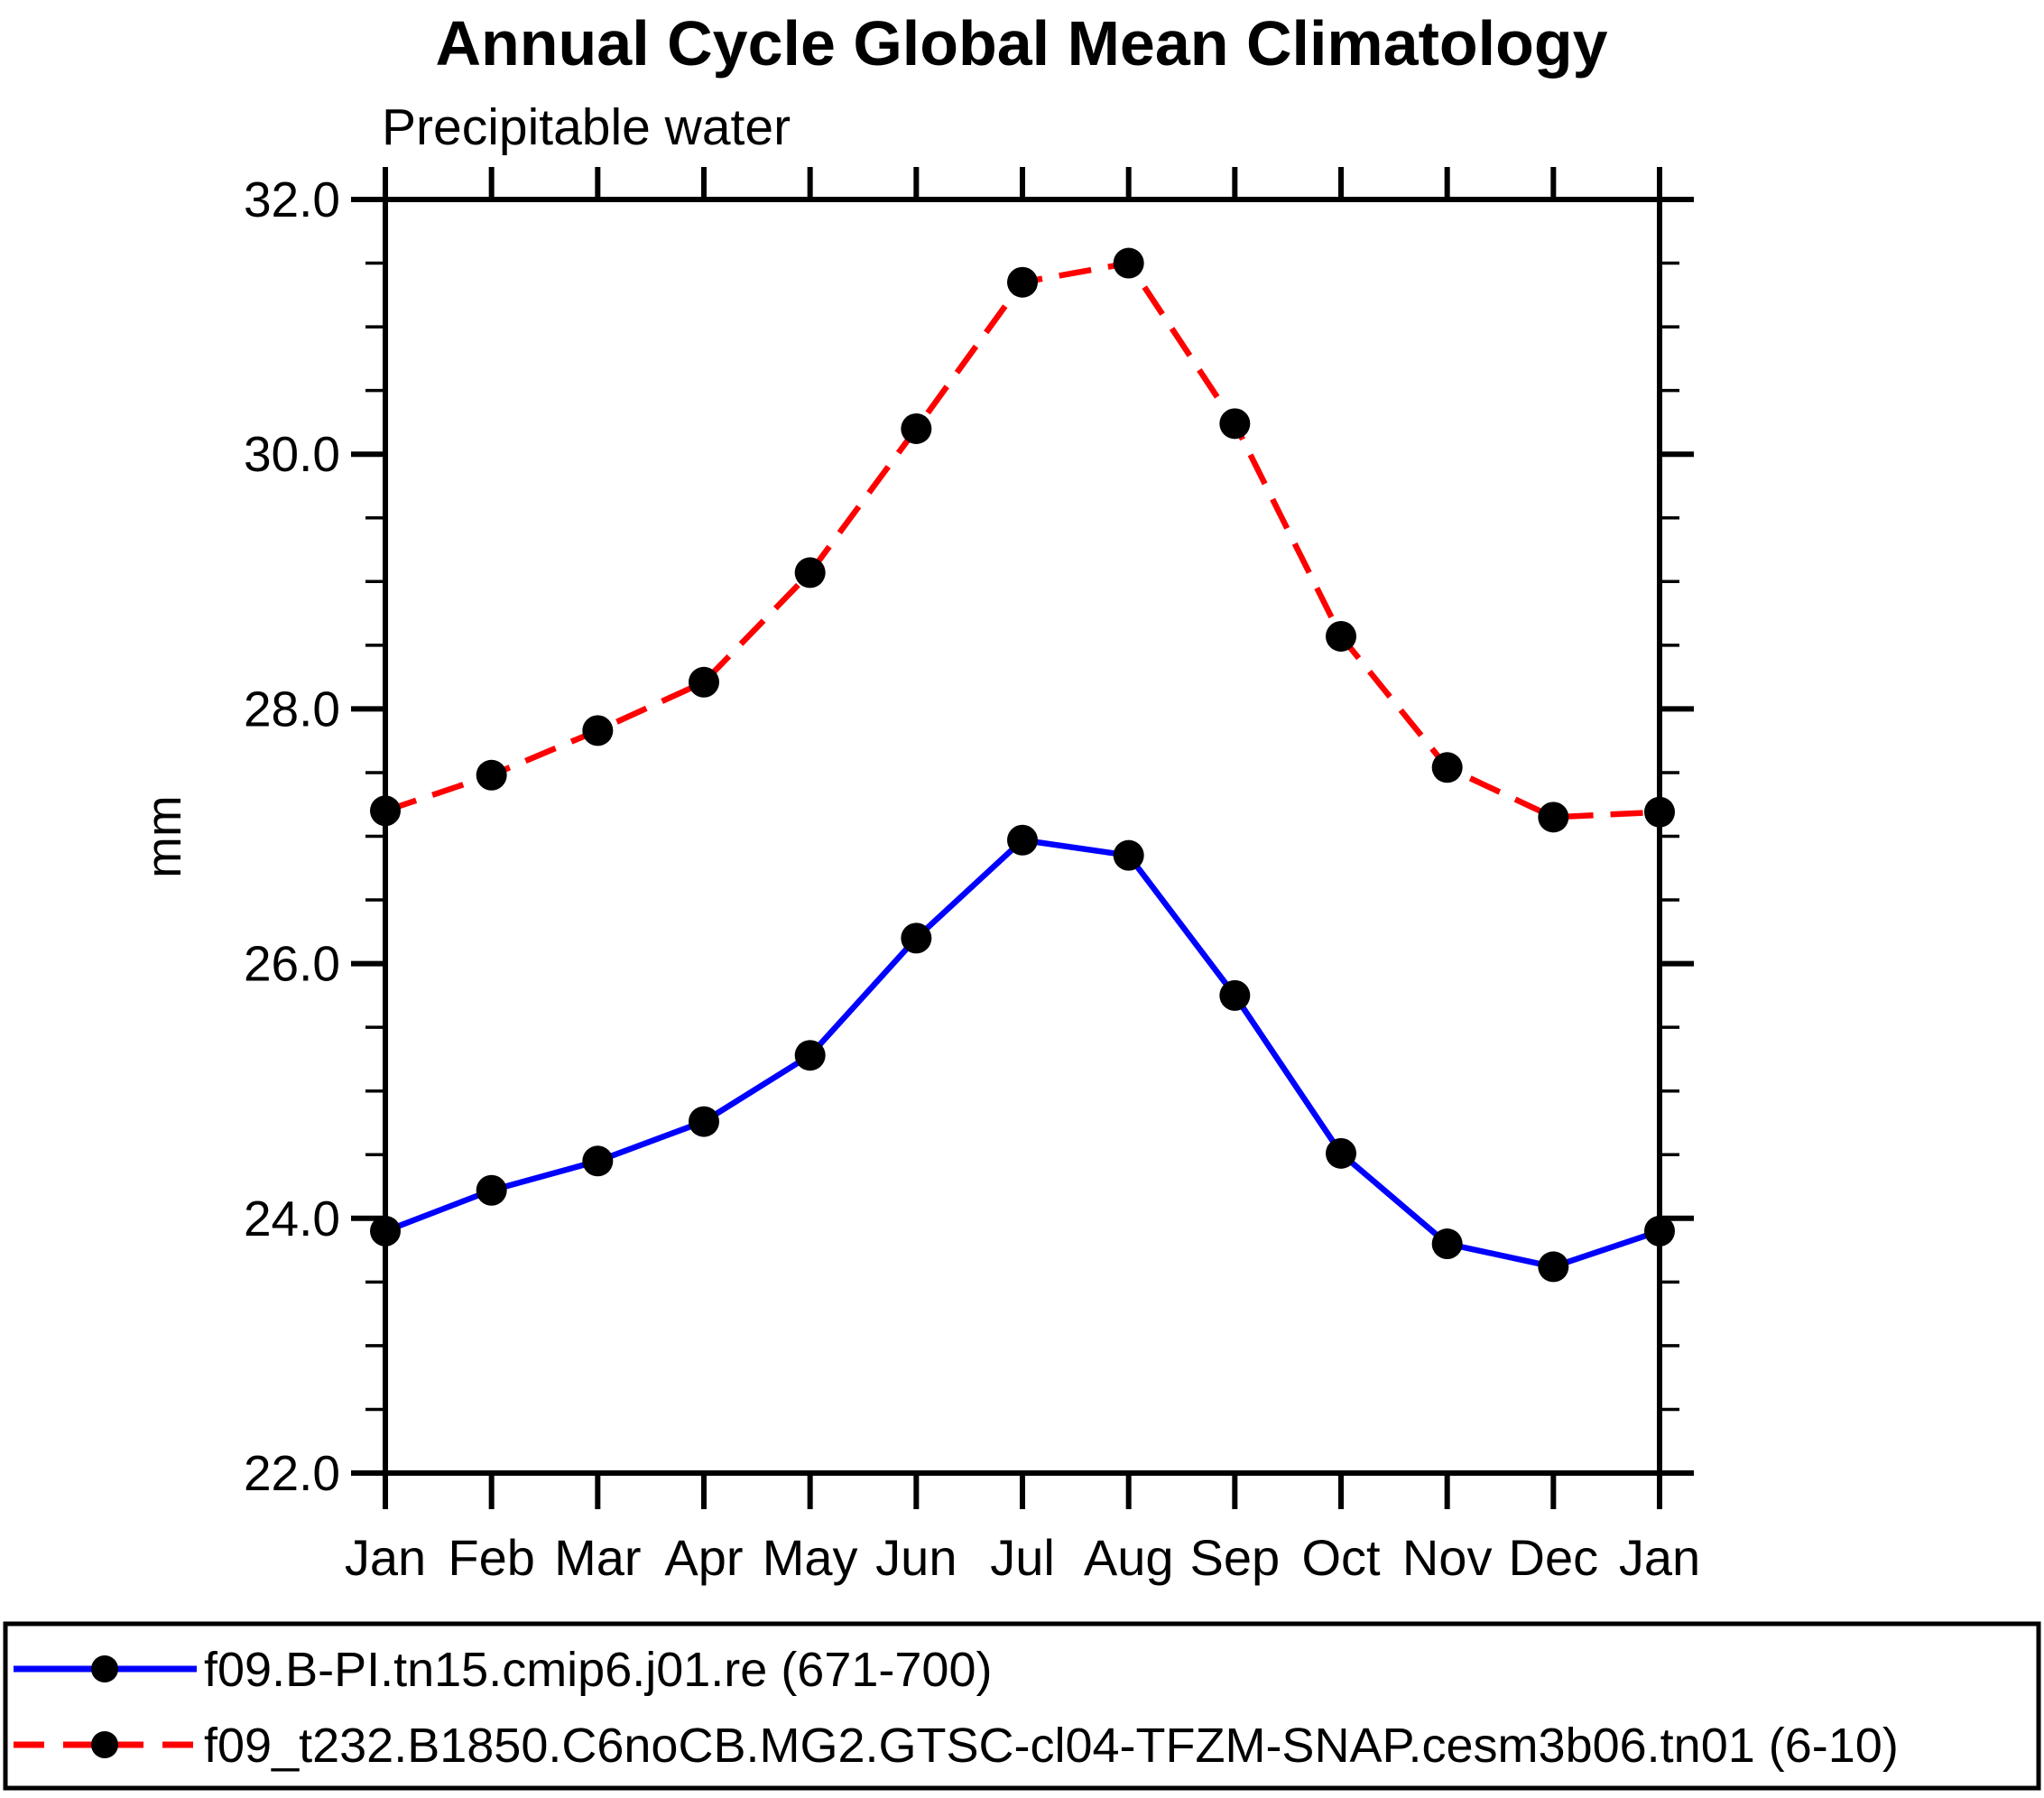 The width and height of the screenshot is (2044, 1798). What do you see at coordinates (163, 836) in the screenshot?
I see `y-axis-unit-label: mm` at bounding box center [163, 836].